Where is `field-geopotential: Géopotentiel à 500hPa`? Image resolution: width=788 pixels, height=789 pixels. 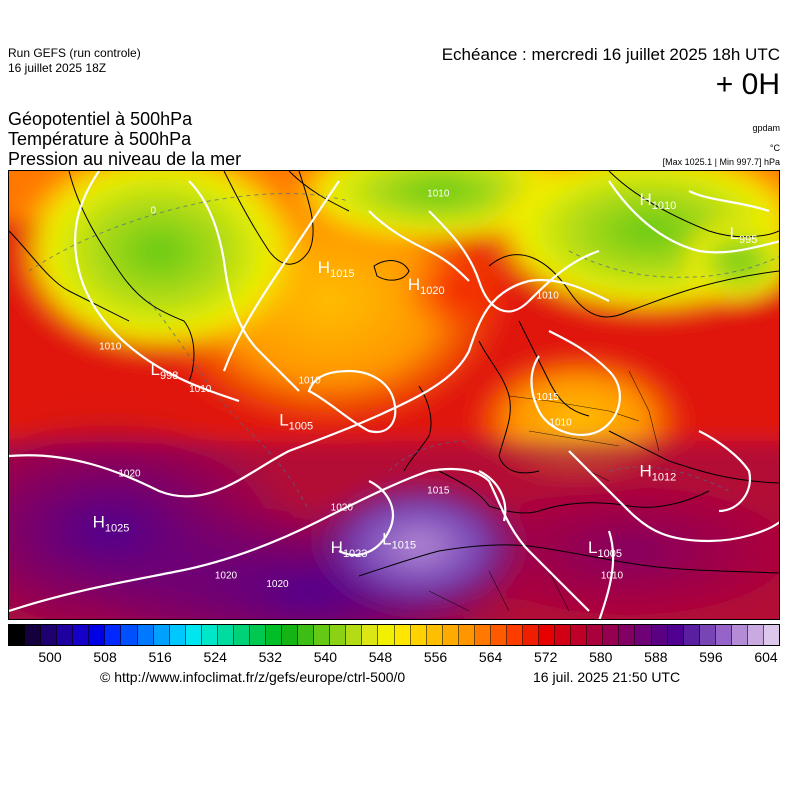
field-geopotential: Géopotentiel à 500hPa is located at coordinates (100, 119).